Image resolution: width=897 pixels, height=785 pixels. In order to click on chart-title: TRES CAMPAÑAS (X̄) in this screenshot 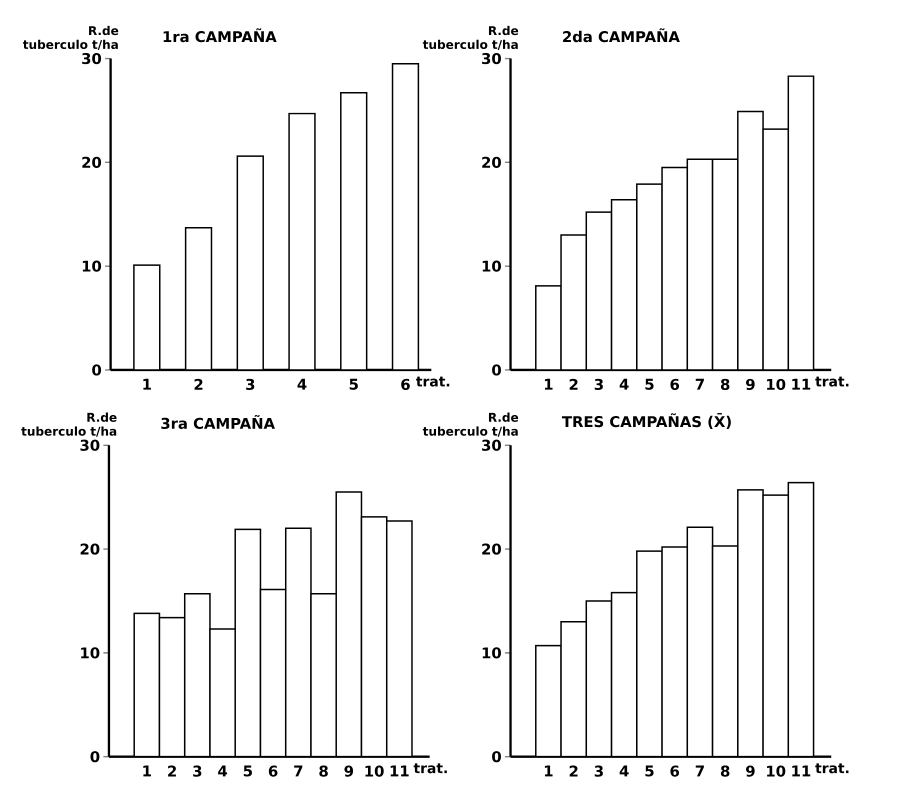, I will do `click(646, 421)`.